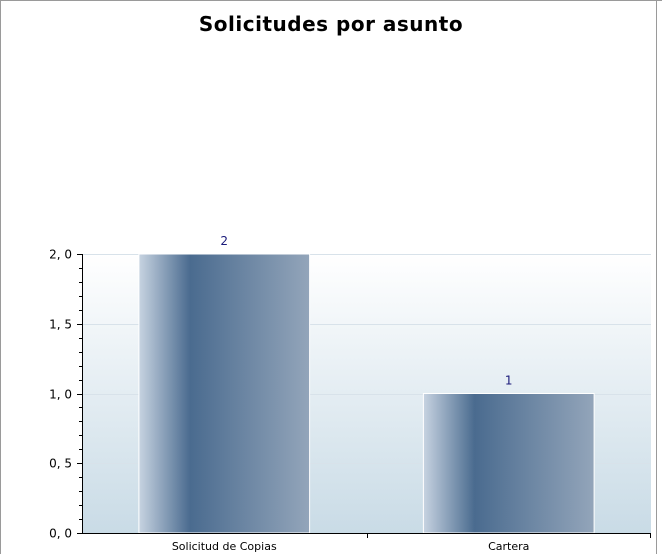 This screenshot has width=662, height=558. I want to click on x-tick-label: Cartera, so click(508, 546).